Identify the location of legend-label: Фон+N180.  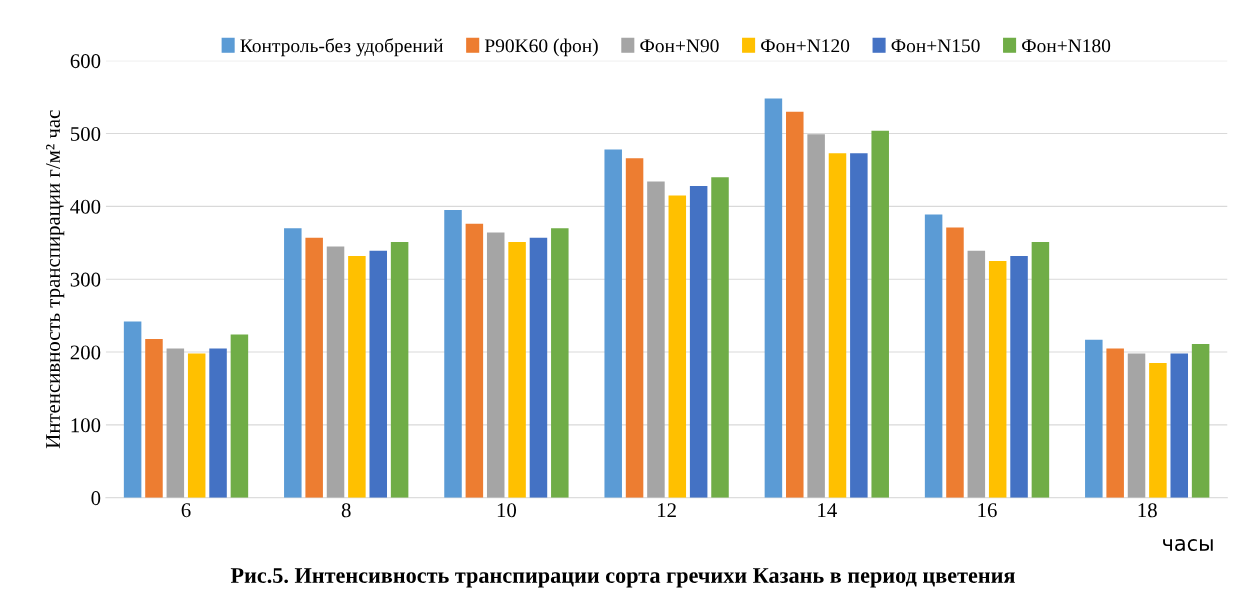
(1066, 46).